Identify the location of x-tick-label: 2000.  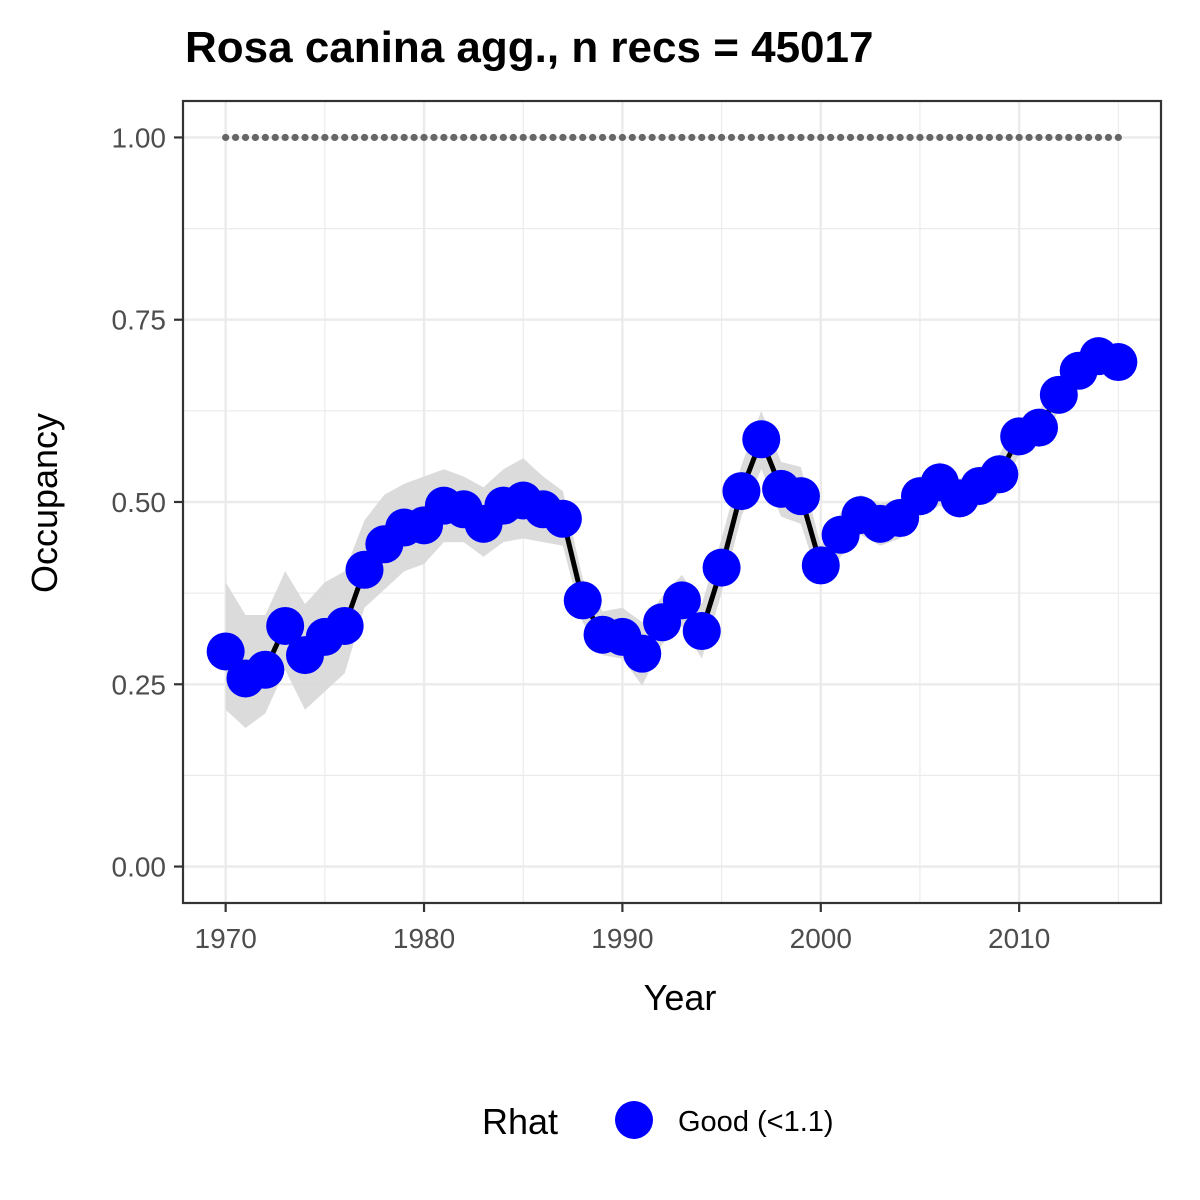
(821, 938).